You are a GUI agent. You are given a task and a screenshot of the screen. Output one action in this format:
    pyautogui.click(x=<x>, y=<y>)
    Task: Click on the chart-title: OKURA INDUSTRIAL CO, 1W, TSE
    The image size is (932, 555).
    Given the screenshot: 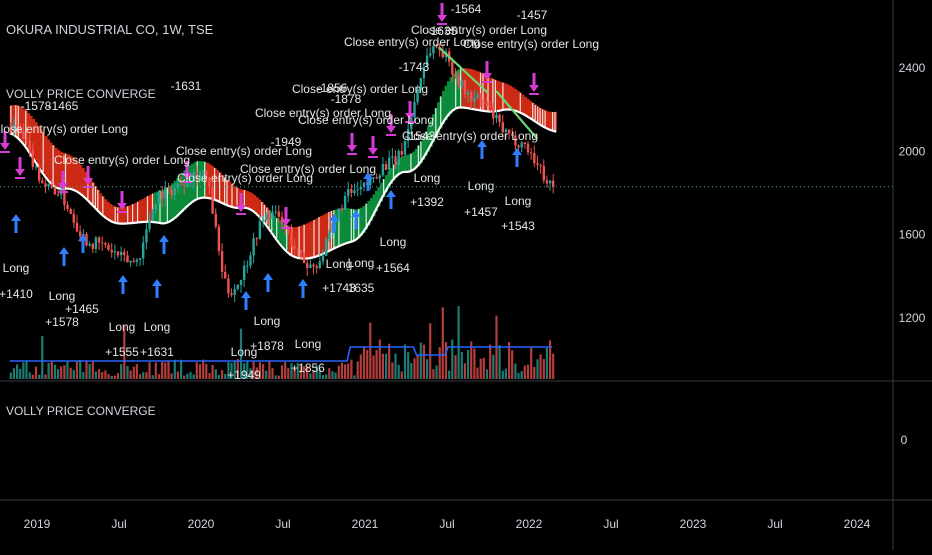 What is the action you would take?
    pyautogui.click(x=110, y=29)
    